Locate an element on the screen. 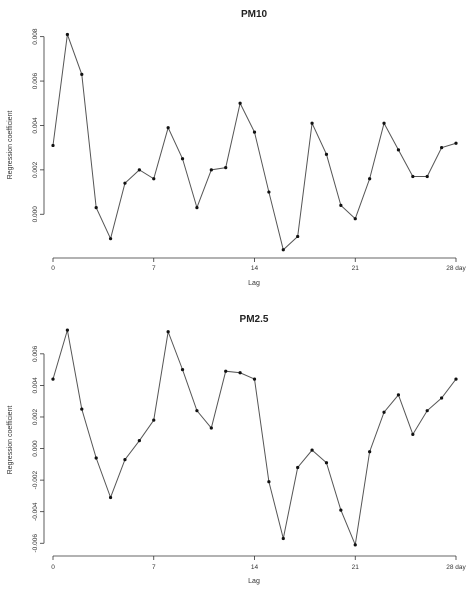  pm25-y-tick-label: -0.006 is located at coordinates (35, 543).